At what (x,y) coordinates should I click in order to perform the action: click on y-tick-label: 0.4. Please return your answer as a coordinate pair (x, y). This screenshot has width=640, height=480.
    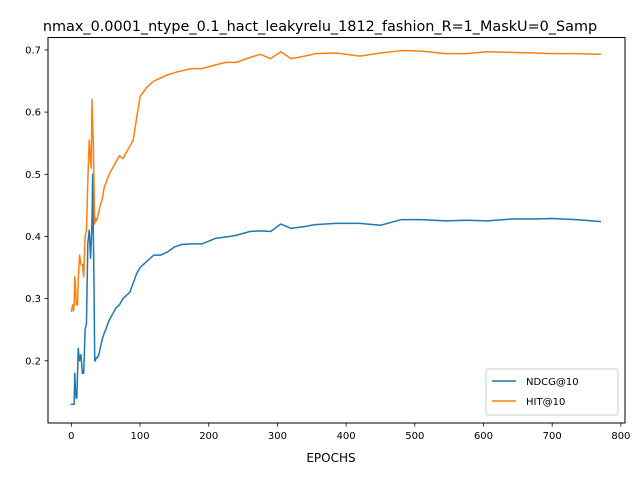
    Looking at the image, I should click on (33, 237).